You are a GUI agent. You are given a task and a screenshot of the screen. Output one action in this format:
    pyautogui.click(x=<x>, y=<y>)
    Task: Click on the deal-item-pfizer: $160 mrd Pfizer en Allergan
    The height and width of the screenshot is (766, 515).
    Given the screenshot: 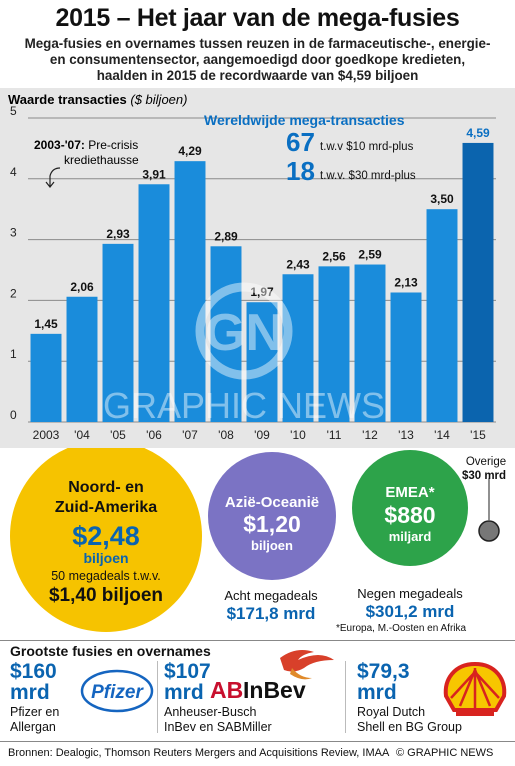 What is the action you would take?
    pyautogui.click(x=35, y=697)
    